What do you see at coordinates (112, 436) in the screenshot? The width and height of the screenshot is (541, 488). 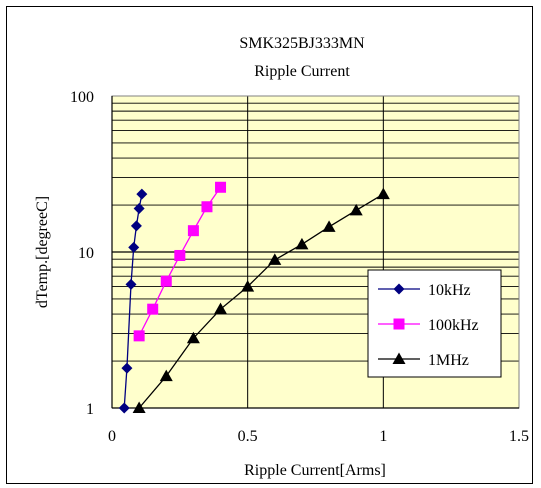 I see `x-tick-label: 0` at bounding box center [112, 436].